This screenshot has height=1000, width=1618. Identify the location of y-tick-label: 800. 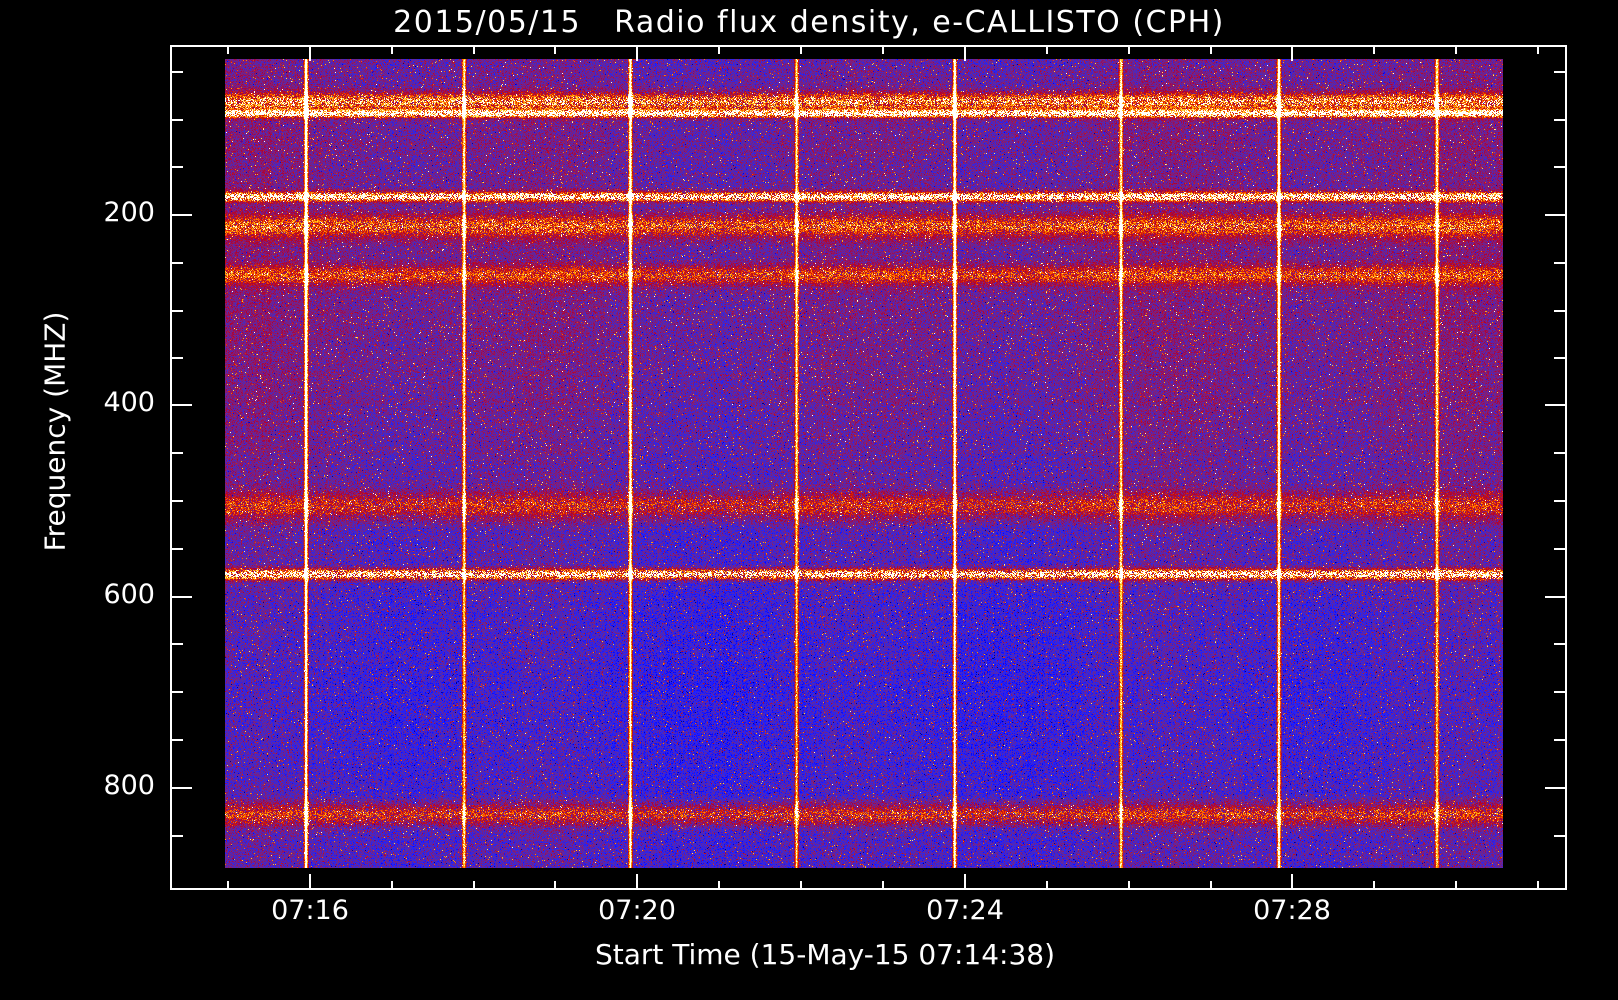
(129, 785).